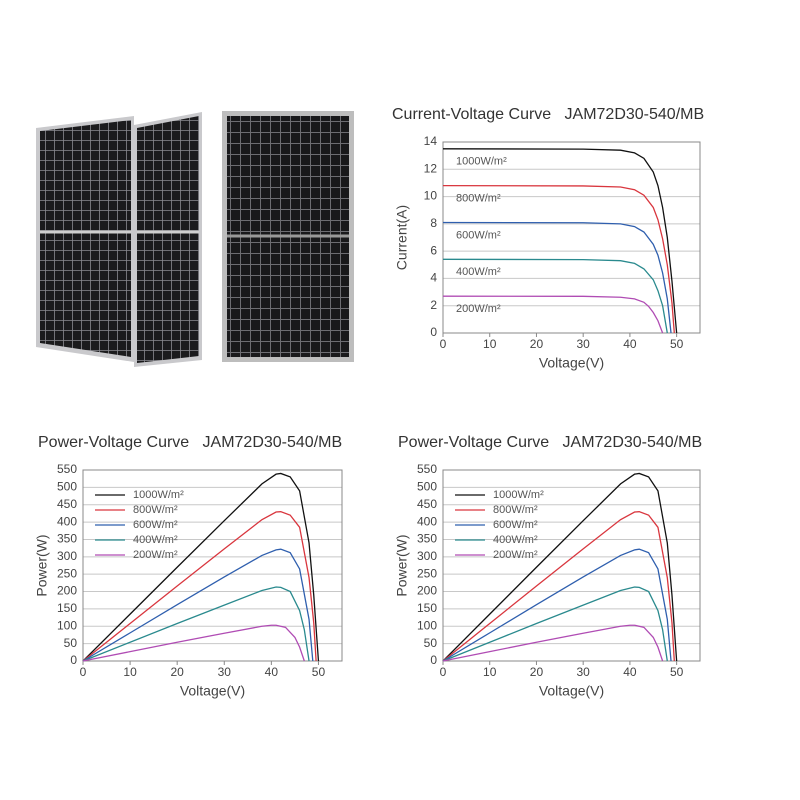 The height and width of the screenshot is (800, 800). I want to click on curve-label: 400W/m², so click(478, 272).